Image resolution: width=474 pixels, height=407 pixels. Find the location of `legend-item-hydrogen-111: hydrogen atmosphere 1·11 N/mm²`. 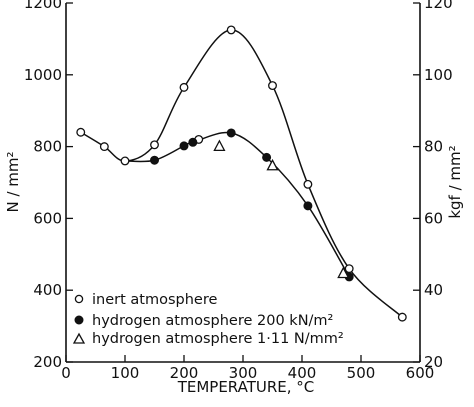

legend-item-hydrogen-111: hydrogen atmosphere 1·11 N/mm² is located at coordinates (208, 339).